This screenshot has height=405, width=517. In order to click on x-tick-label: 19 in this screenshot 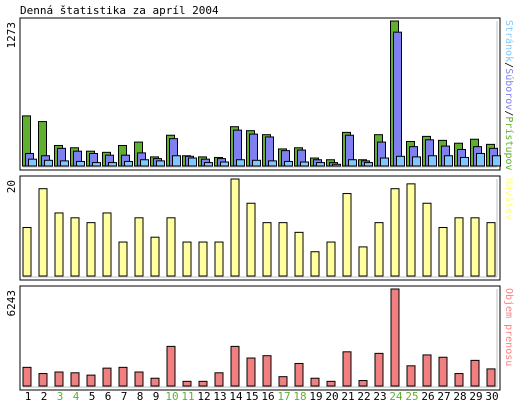, I will do `click(315, 396)`.